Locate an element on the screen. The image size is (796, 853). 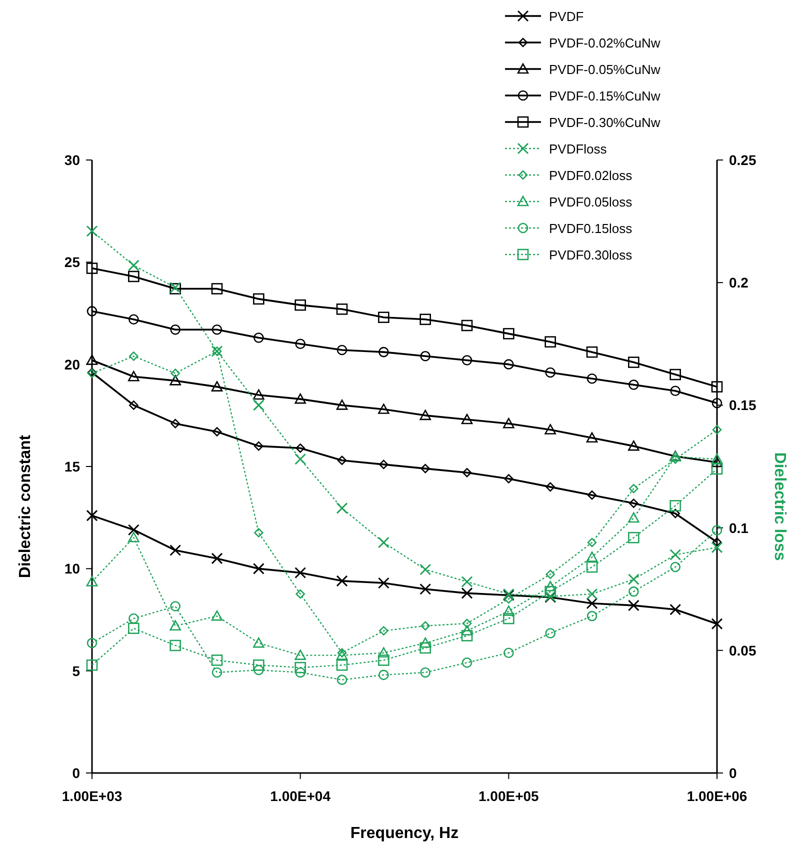
x-tick-label: 1.00E+06 is located at coordinates (717, 796).